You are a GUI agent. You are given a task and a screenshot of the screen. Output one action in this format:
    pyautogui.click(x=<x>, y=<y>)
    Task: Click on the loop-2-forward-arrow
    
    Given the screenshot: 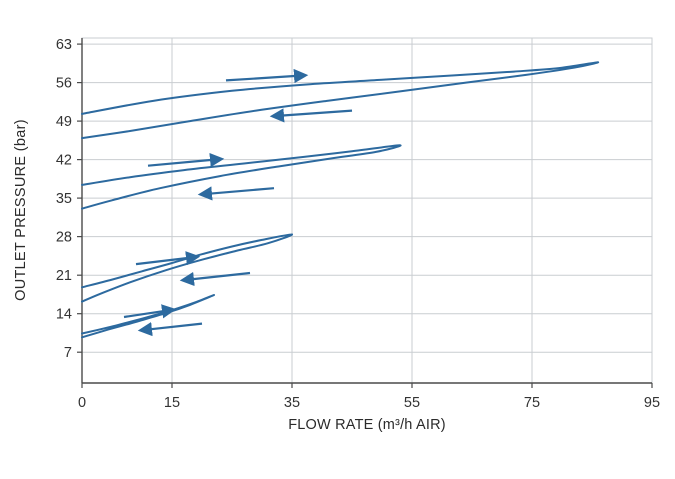 What is the action you would take?
    pyautogui.click(x=186, y=160)
    